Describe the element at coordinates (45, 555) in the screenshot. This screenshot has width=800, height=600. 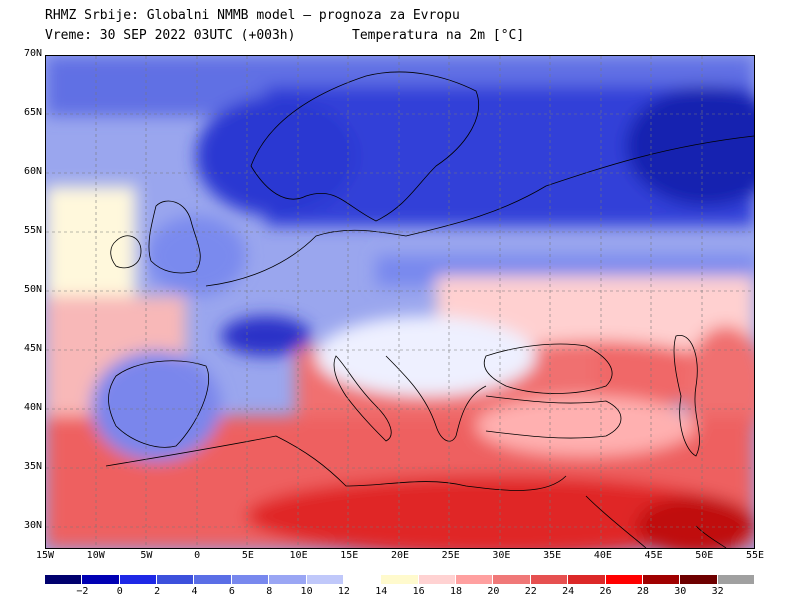
I see `longitude-tick: 15W` at that location.